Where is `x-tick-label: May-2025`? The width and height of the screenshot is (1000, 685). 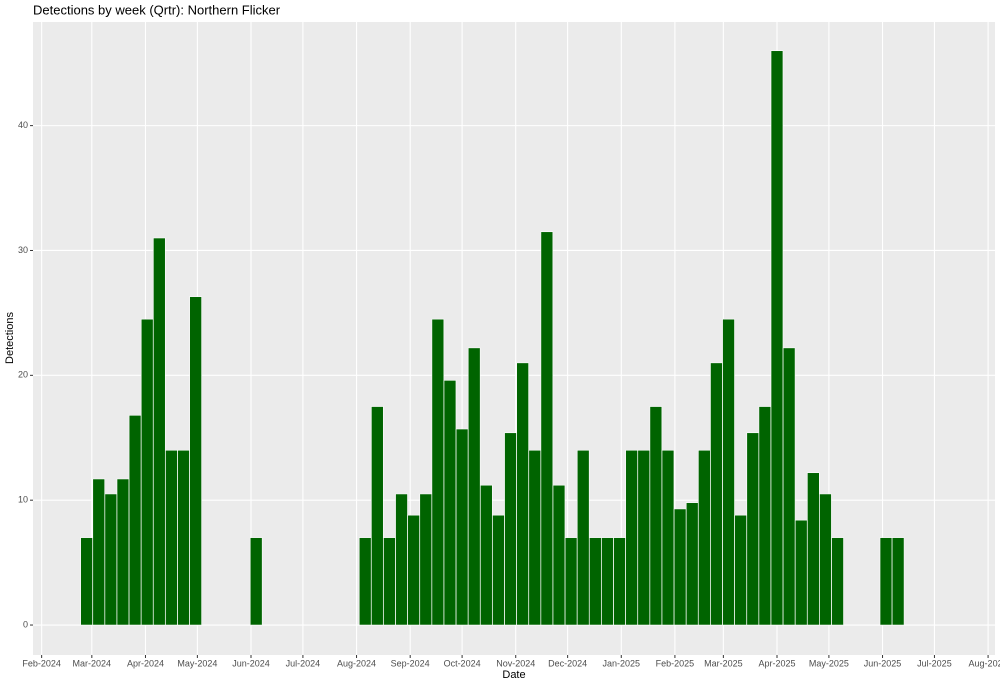
x-tick-label: May-2025 is located at coordinates (829, 663).